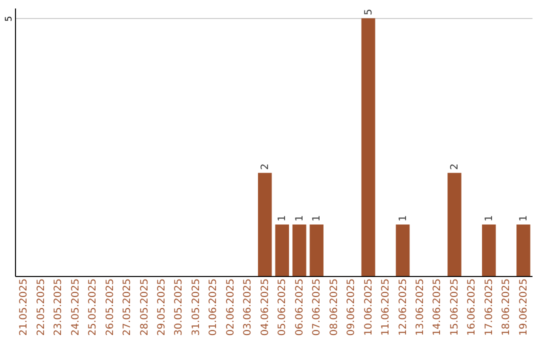 This screenshot has height=340, width=540. What do you see at coordinates (472, 307) in the screenshot?
I see `x-tick-label: 16.06.2025` at bounding box center [472, 307].